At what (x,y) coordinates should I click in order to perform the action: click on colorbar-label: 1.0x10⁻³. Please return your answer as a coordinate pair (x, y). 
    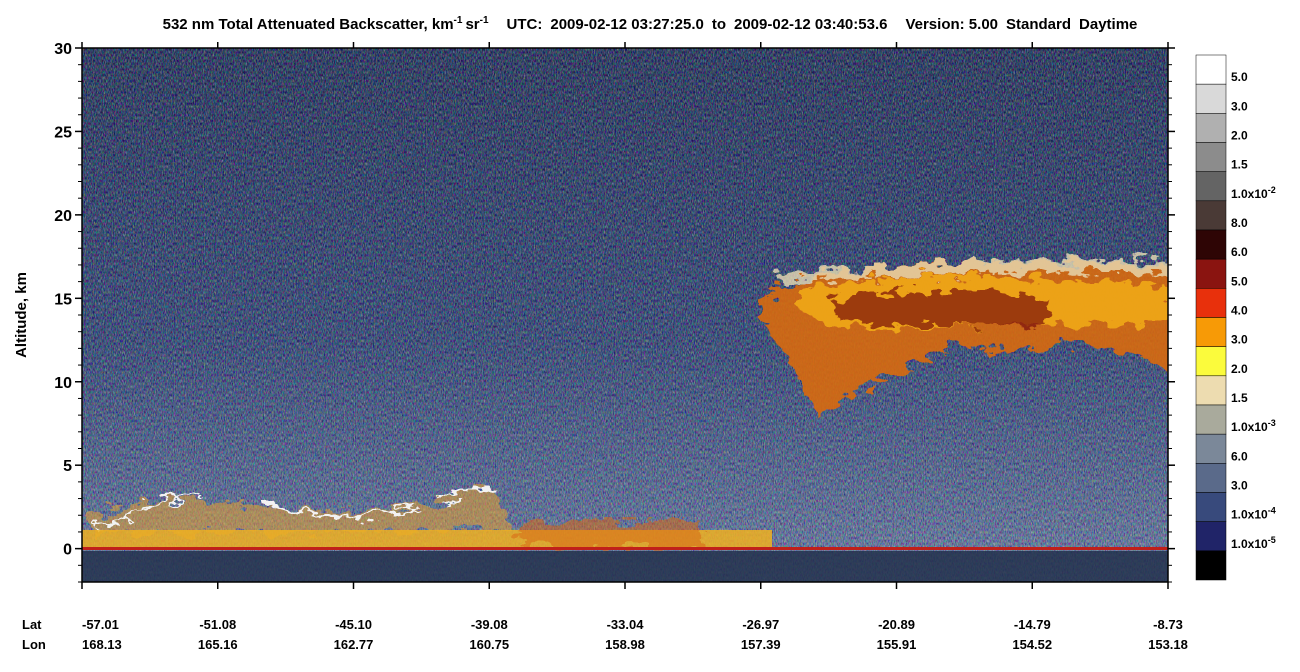
    Looking at the image, I should click on (1253, 426).